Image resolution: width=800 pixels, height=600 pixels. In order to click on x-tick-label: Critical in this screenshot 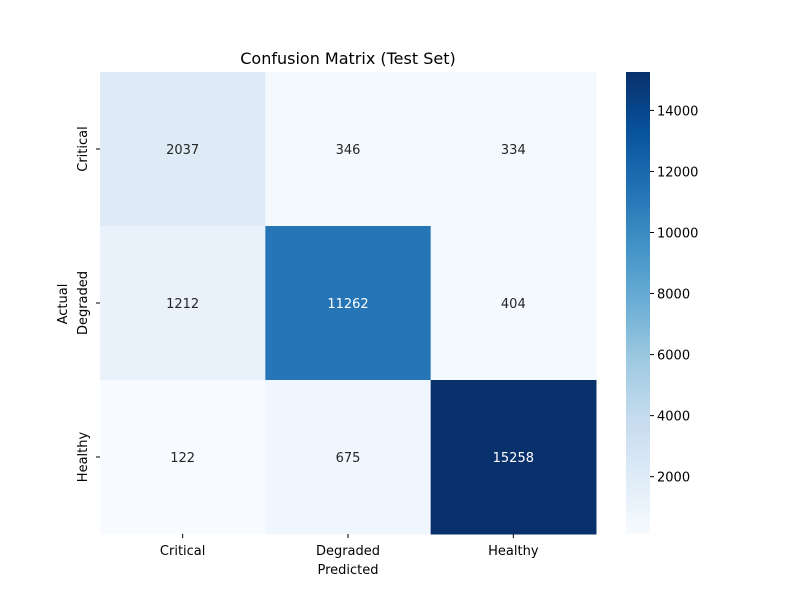, I will do `click(182, 551)`.